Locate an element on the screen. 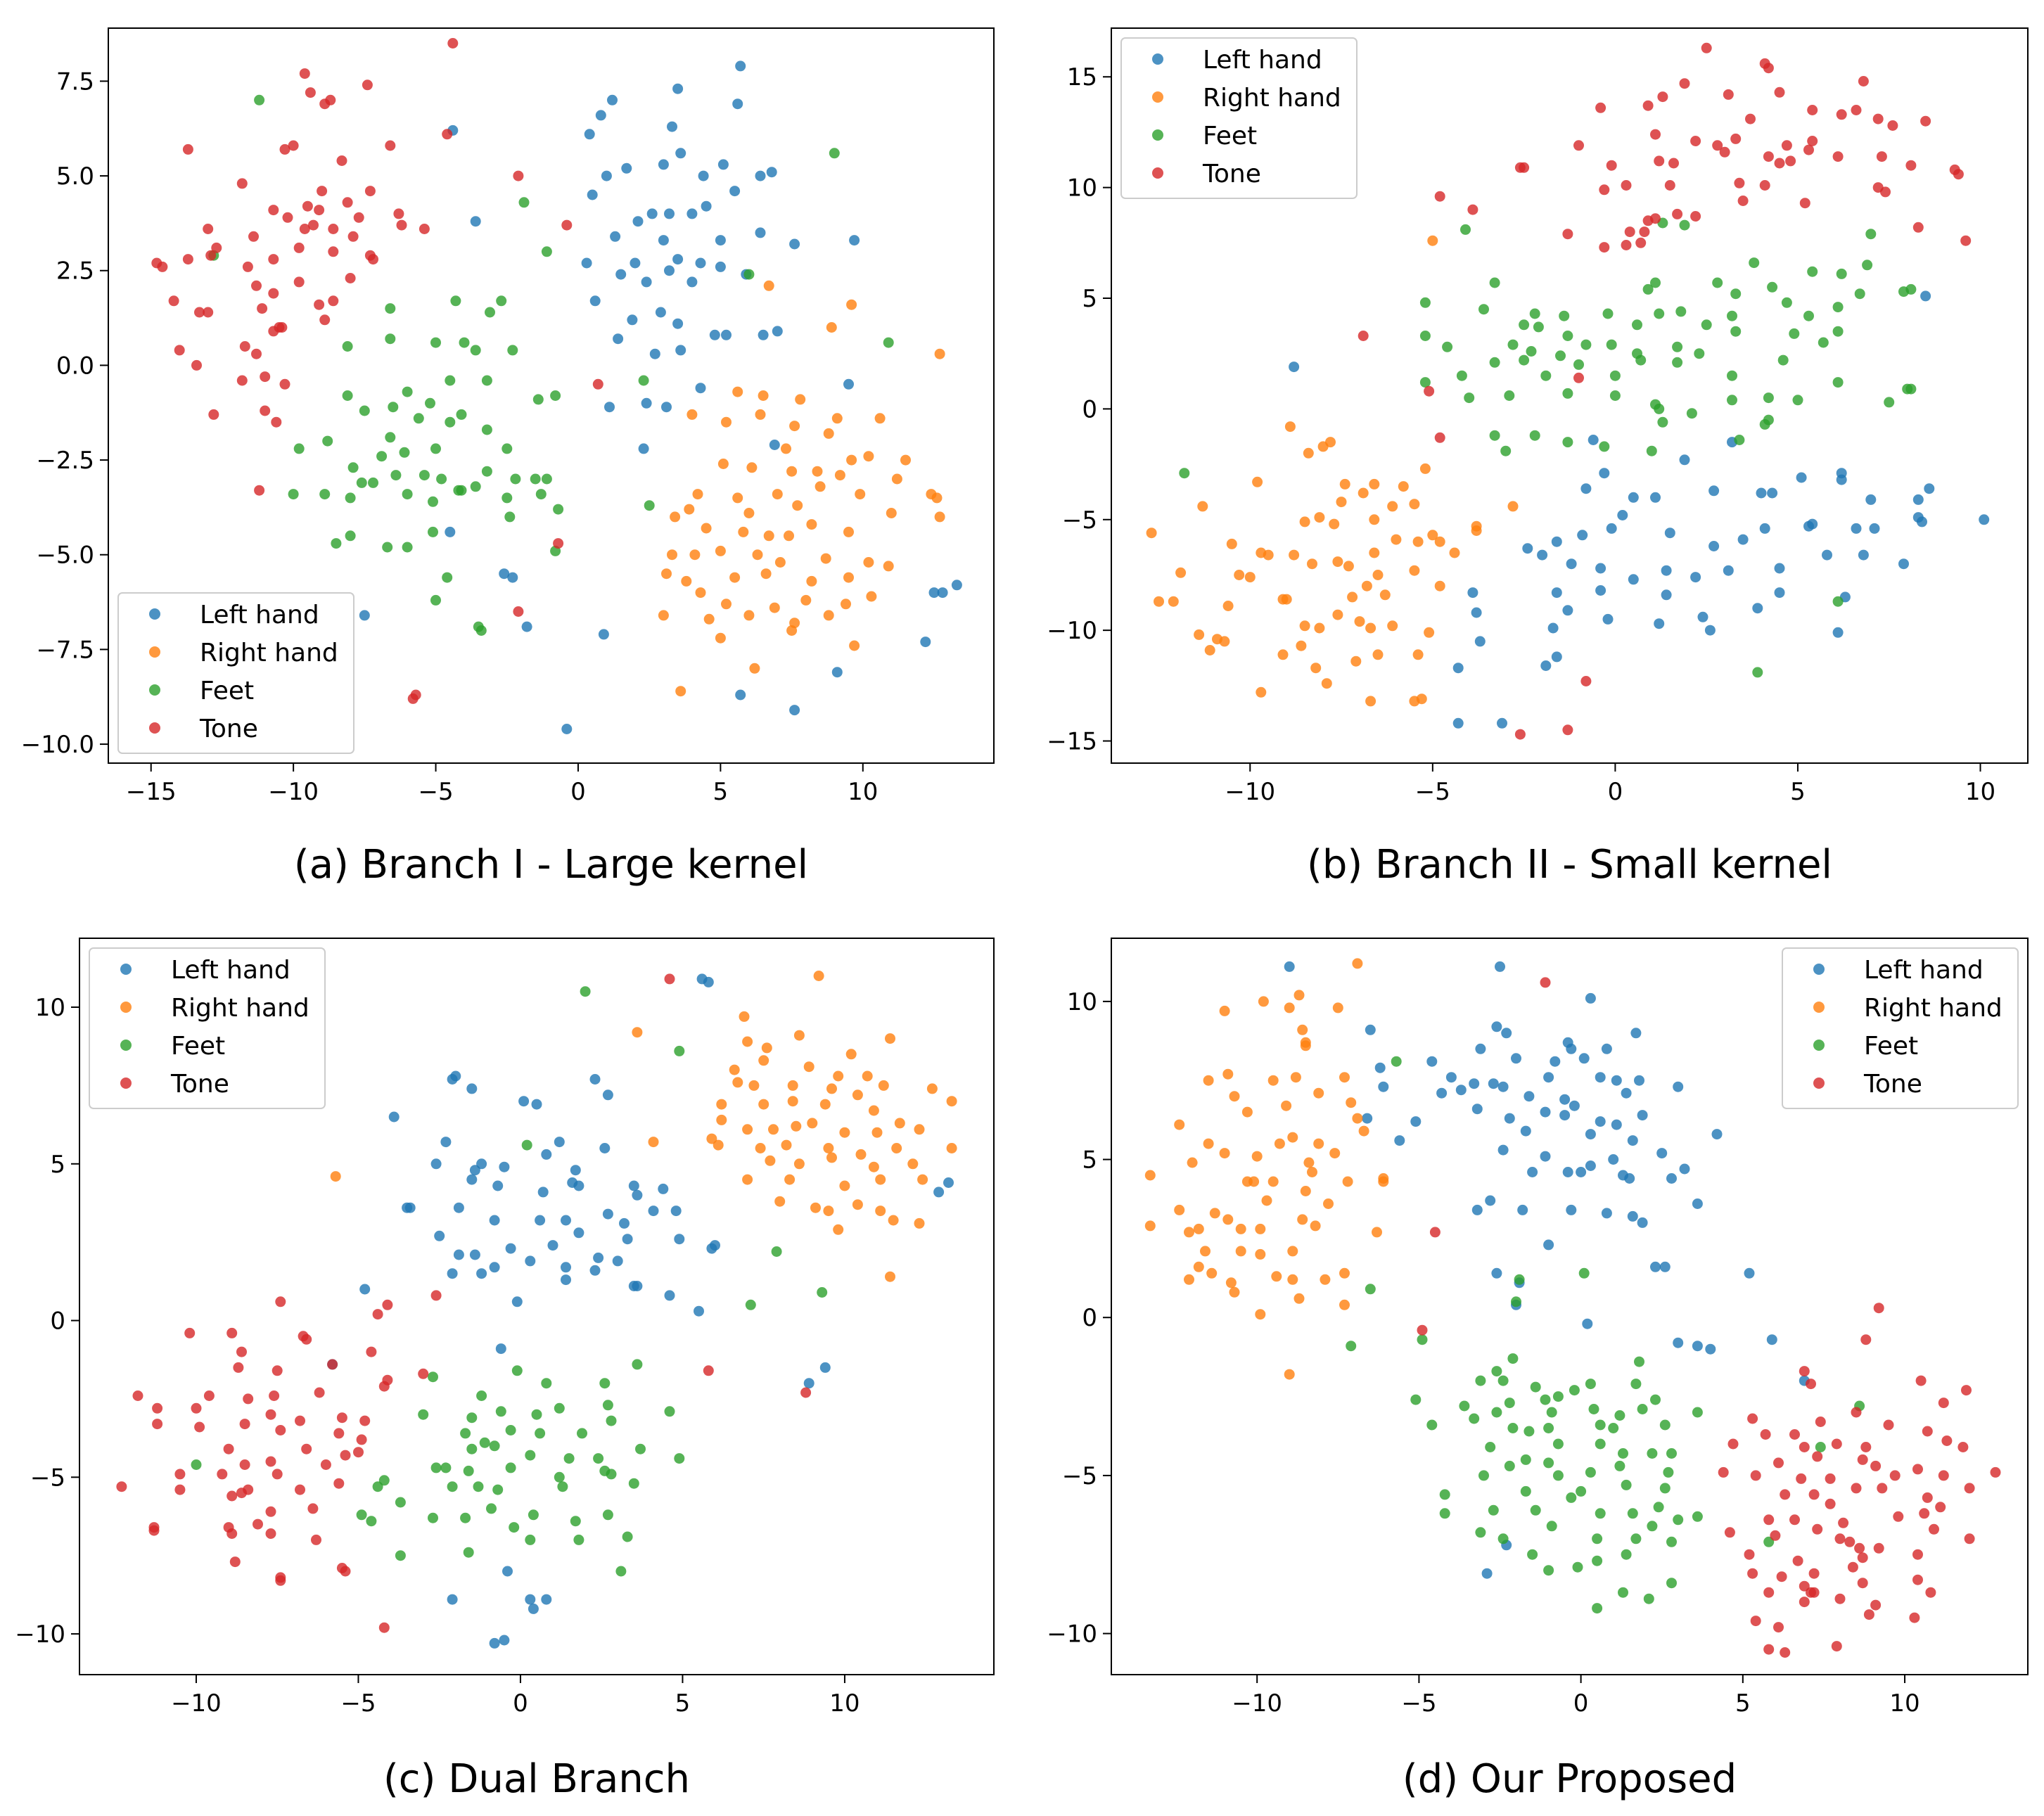  legend-box is located at coordinates (1900, 1028).